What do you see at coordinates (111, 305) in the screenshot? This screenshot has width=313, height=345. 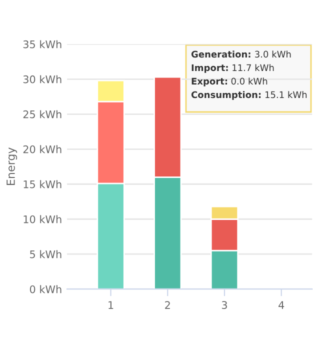 I see `x-tick-label: 1` at bounding box center [111, 305].